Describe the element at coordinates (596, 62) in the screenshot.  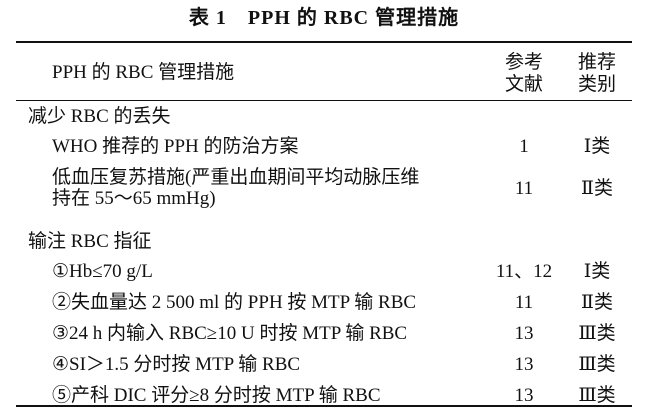
I see `header-class: 推荐` at that location.